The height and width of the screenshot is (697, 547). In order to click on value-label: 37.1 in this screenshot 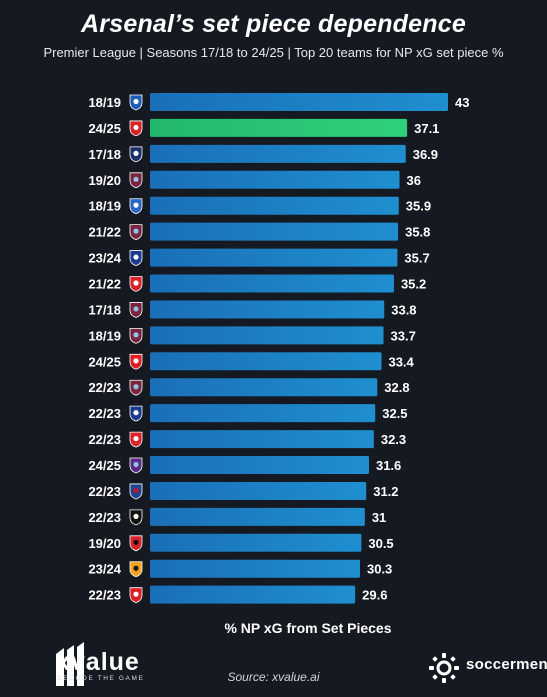, I will do `click(426, 128)`.